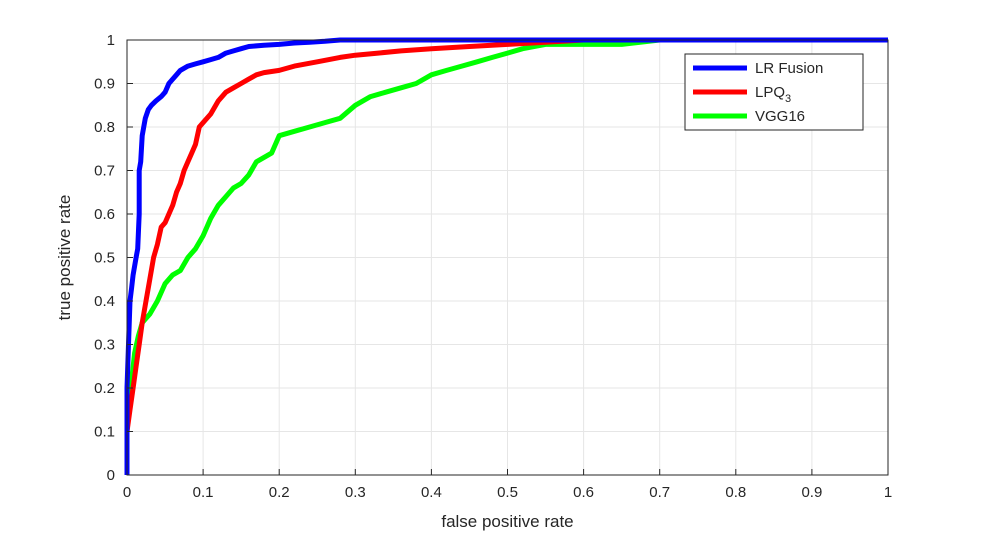 Image resolution: width=981 pixels, height=539 pixels. Describe the element at coordinates (104, 84) in the screenshot. I see `y-tick-label: 0.9` at that location.